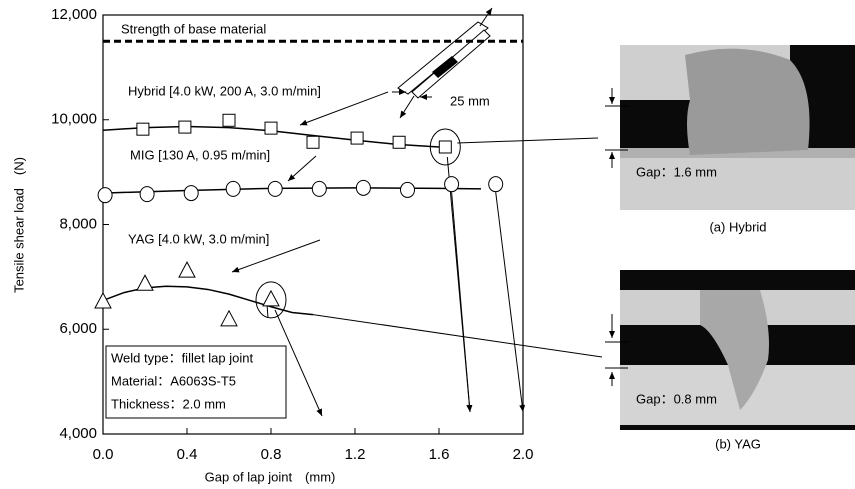 The height and width of the screenshot is (489, 855). I want to click on gap-label: Gap：1.6 mm, so click(676, 171).